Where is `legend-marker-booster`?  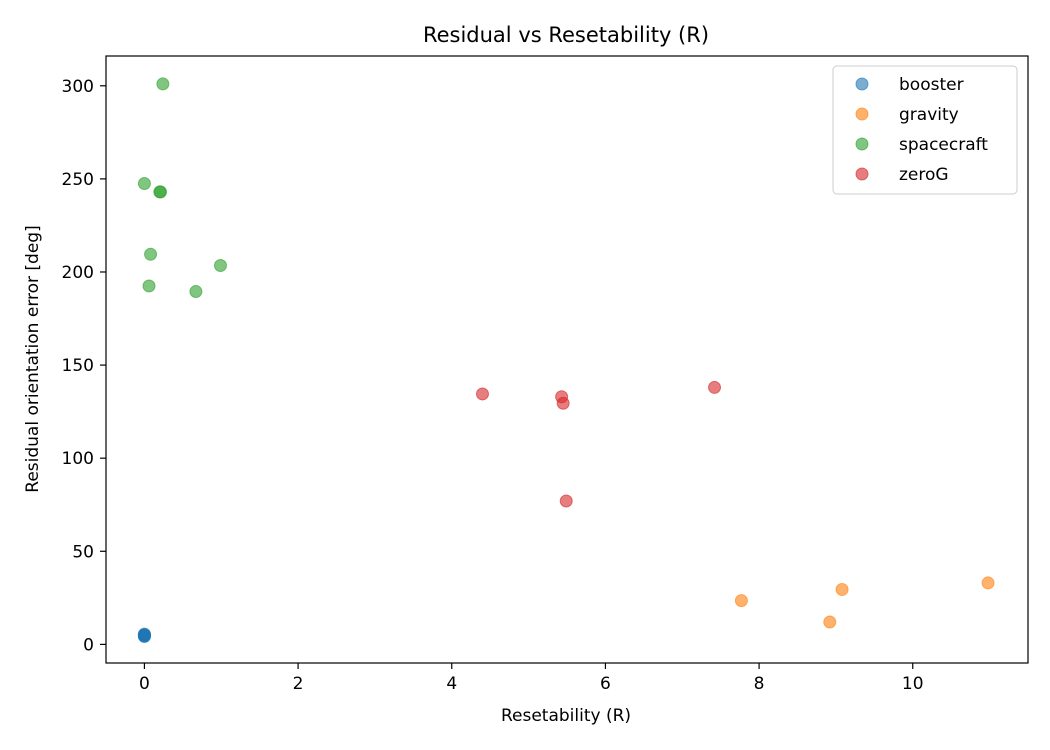 legend-marker-booster is located at coordinates (862, 84).